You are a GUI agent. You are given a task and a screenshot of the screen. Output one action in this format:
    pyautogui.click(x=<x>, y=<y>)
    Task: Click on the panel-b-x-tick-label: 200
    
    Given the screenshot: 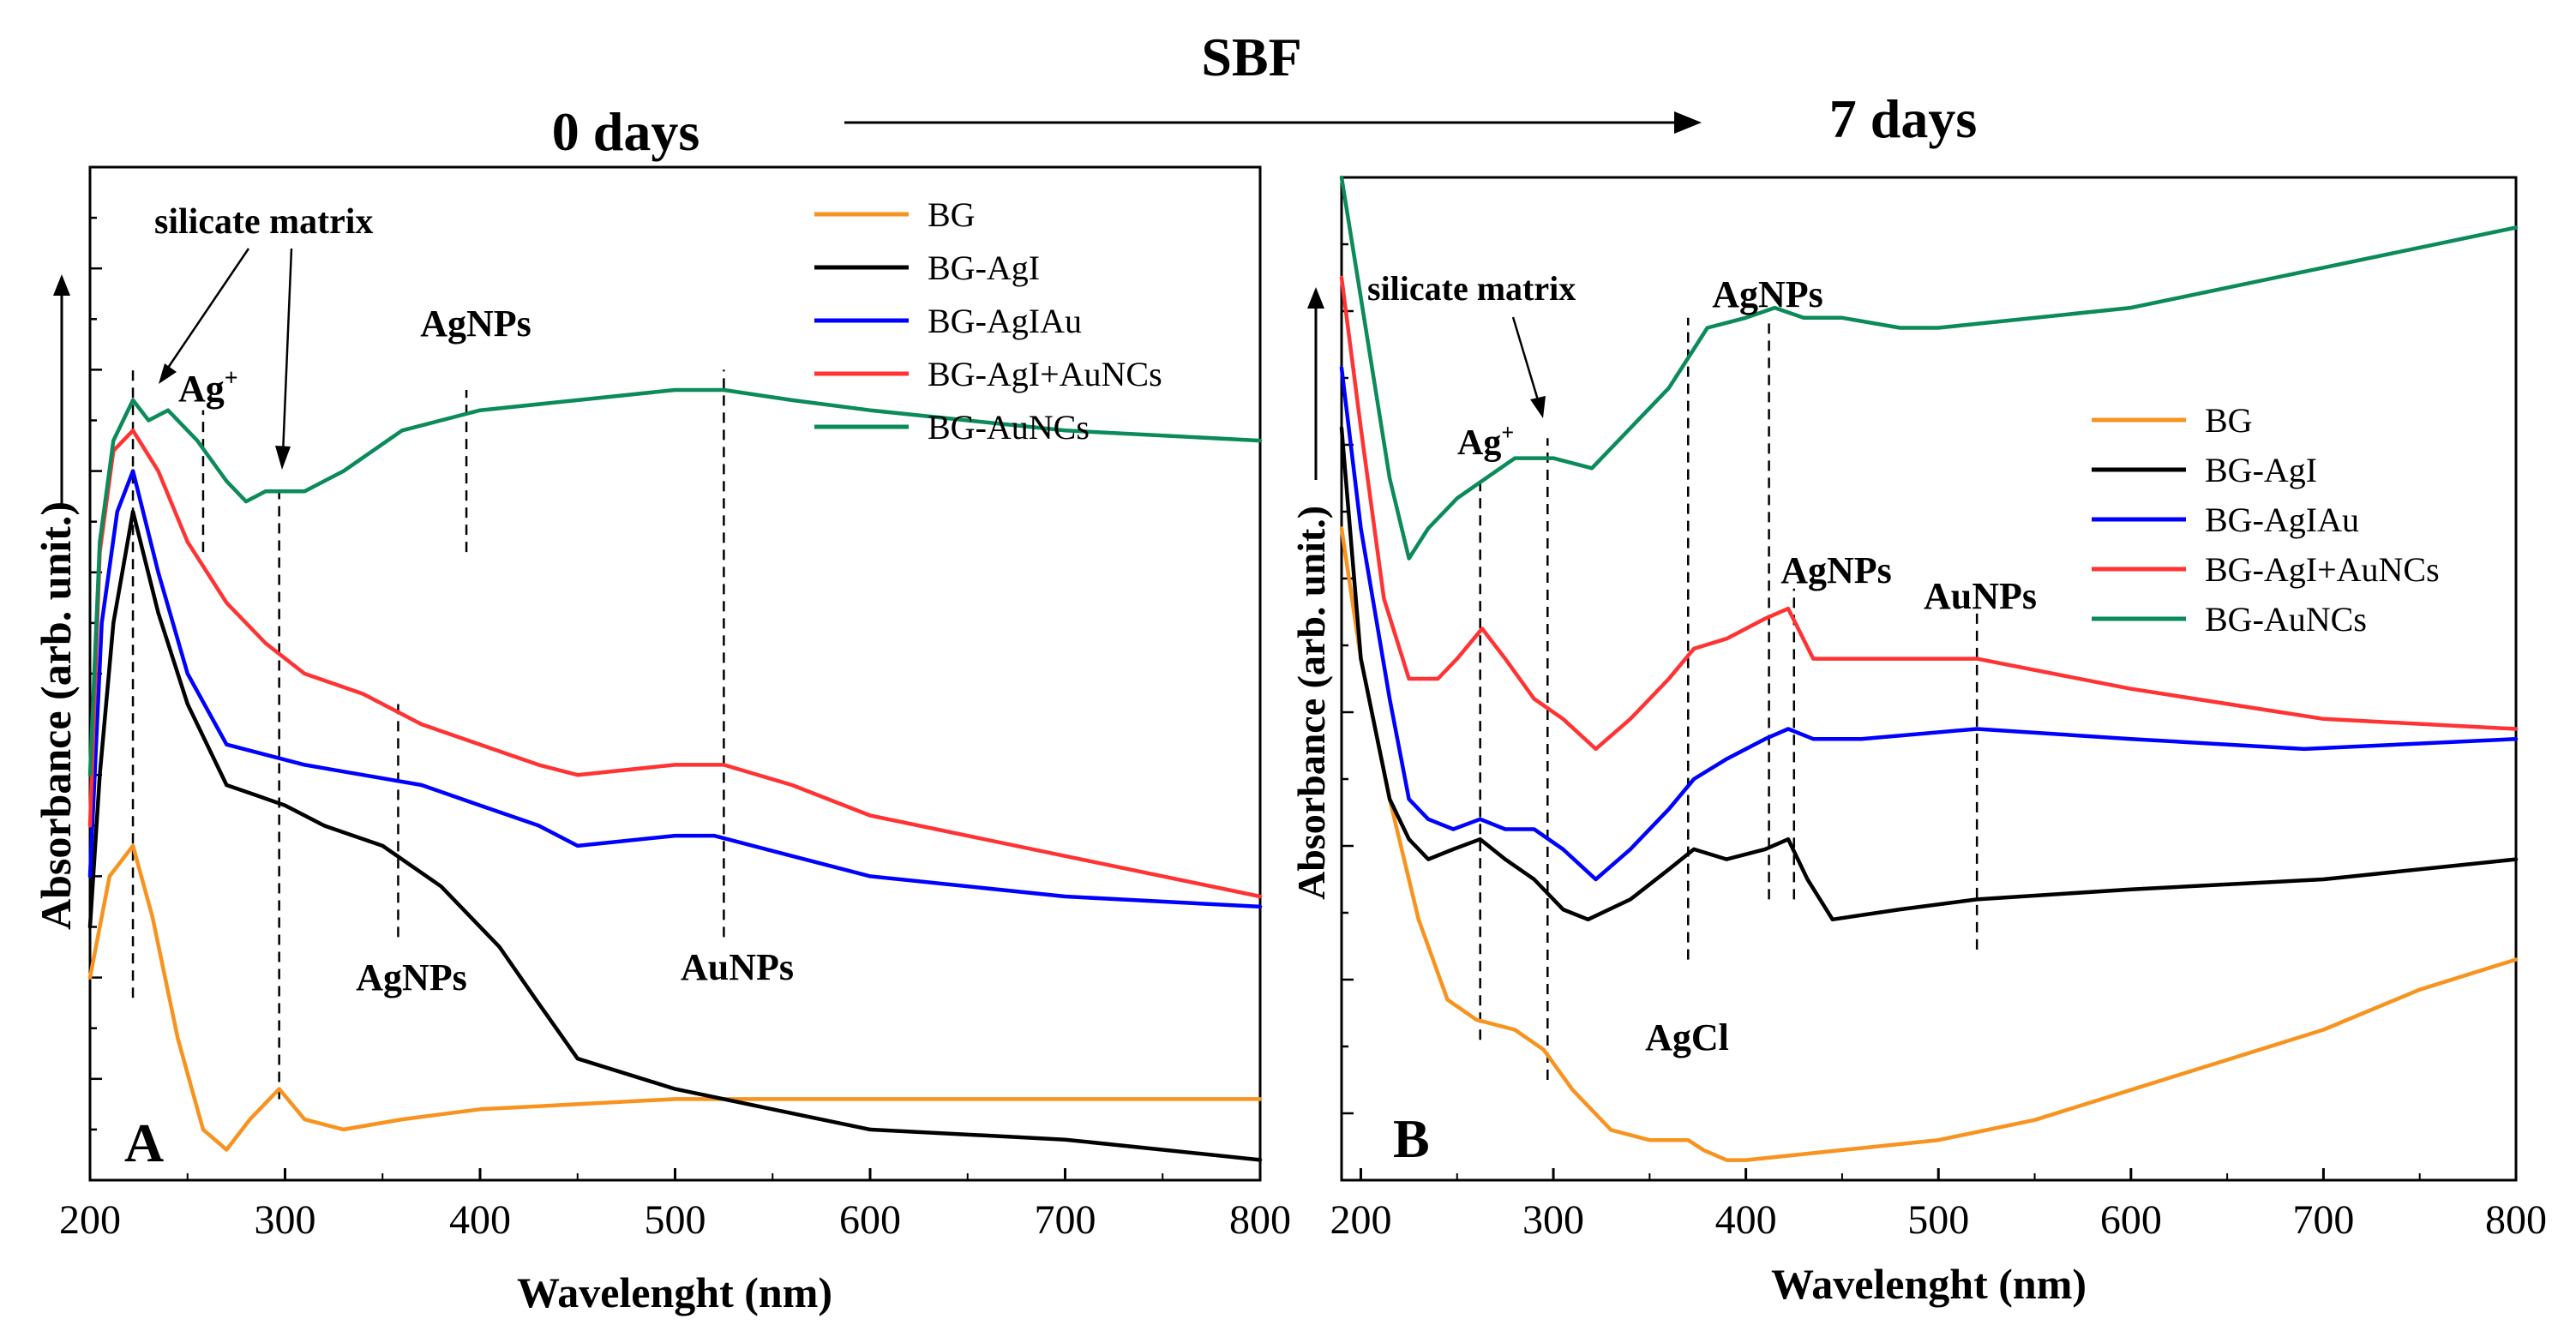 What is the action you would take?
    pyautogui.click(x=1360, y=1220)
    